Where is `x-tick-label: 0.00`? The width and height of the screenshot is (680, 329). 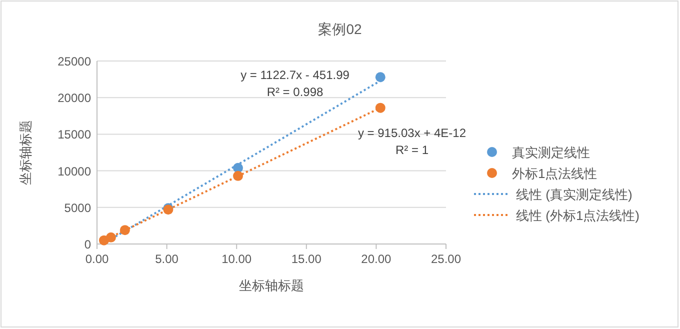
x-tick-label: 0.00 is located at coordinates (97, 259).